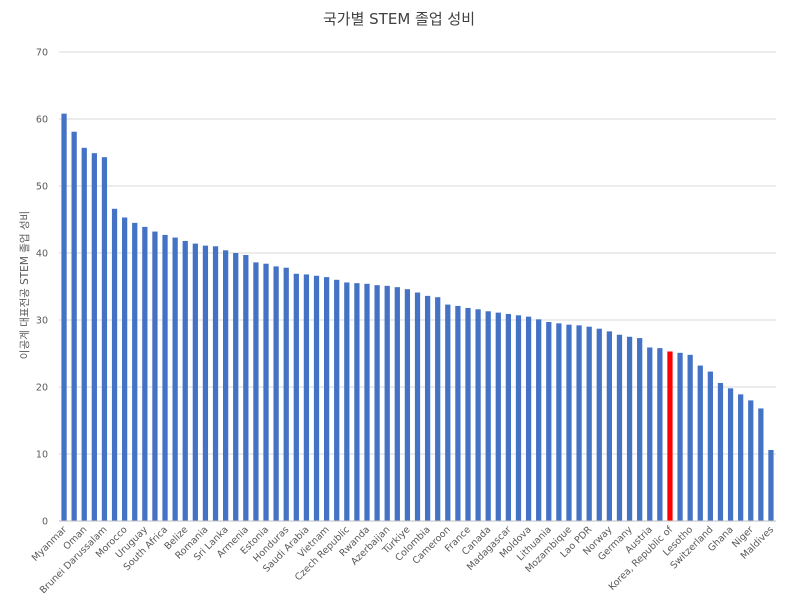  Describe the element at coordinates (24, 285) in the screenshot. I see `y-axis-label: 이공계 대표전공 STEM 졸업 성비` at that location.